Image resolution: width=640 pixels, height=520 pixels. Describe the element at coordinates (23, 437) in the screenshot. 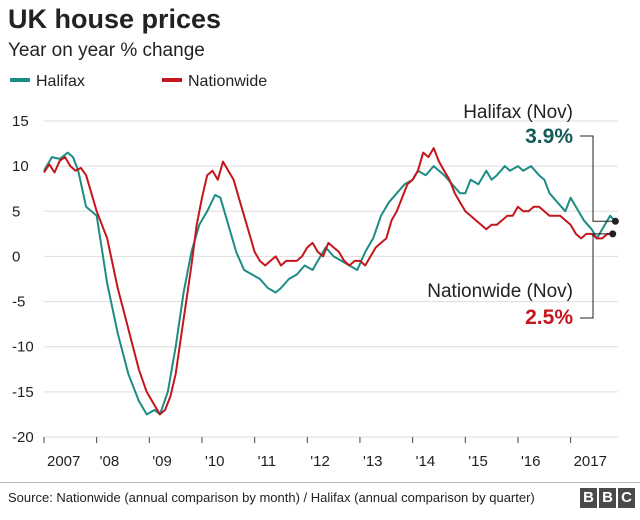

I see `y-tick-label: -20` at that location.